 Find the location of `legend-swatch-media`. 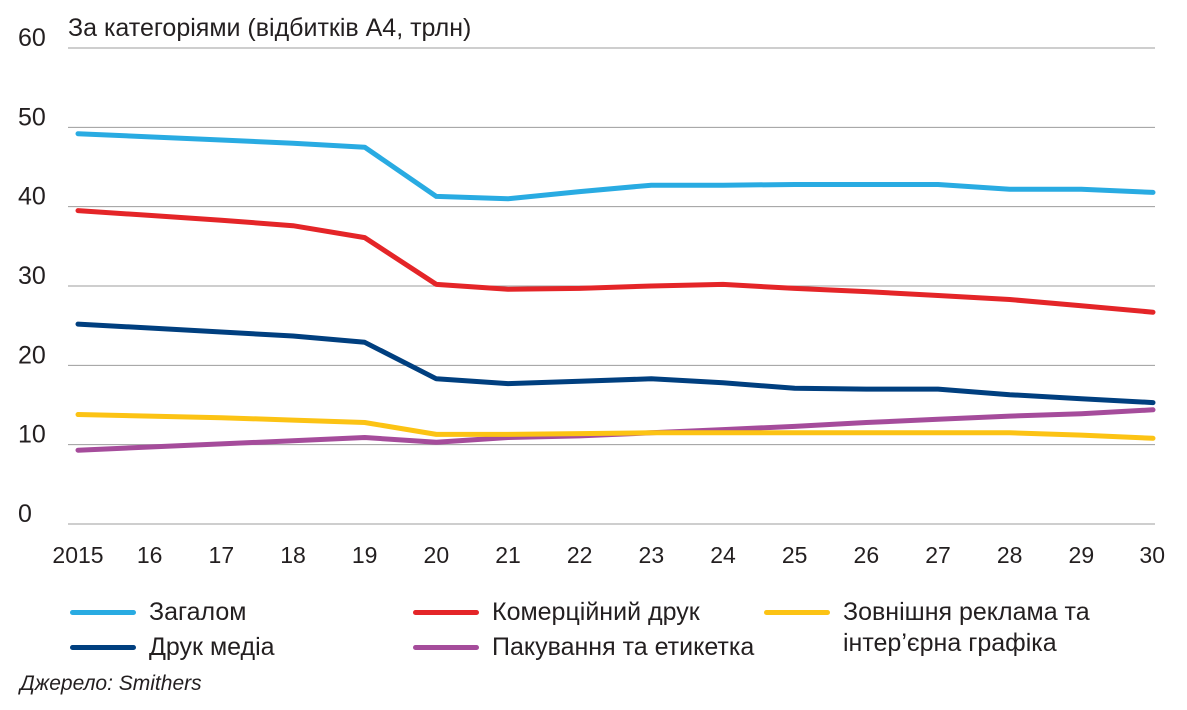

legend-swatch-media is located at coordinates (103, 647).